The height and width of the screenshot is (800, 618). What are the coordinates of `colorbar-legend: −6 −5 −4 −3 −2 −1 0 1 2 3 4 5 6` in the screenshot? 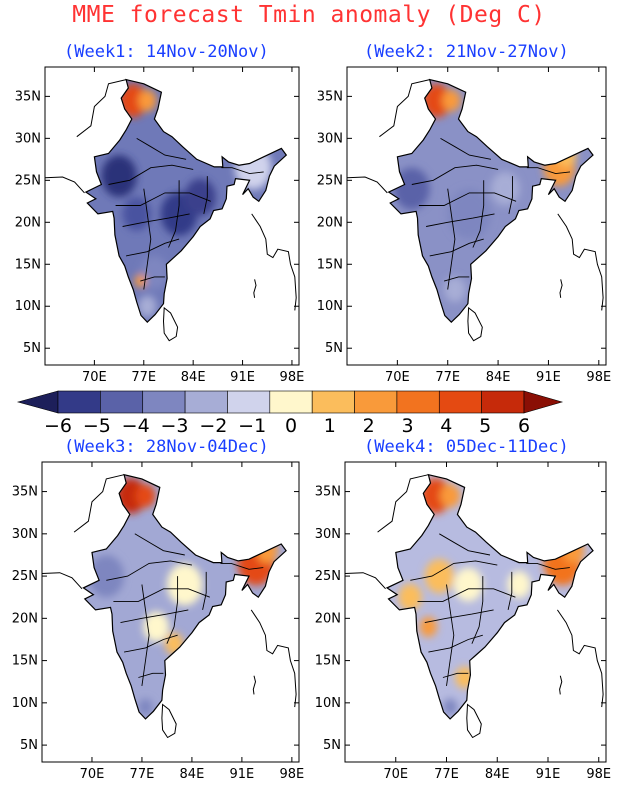 It's located at (290, 412).